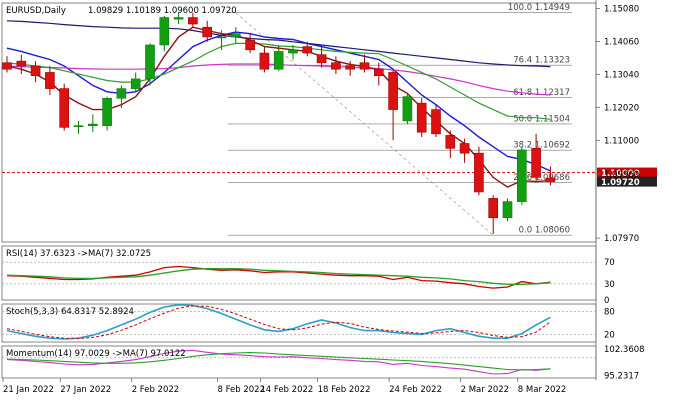 This screenshot has width=700, height=400. What do you see at coordinates (541, 178) in the screenshot?
I see `fib-label-5: 23.6 1.09686` at bounding box center [541, 178].